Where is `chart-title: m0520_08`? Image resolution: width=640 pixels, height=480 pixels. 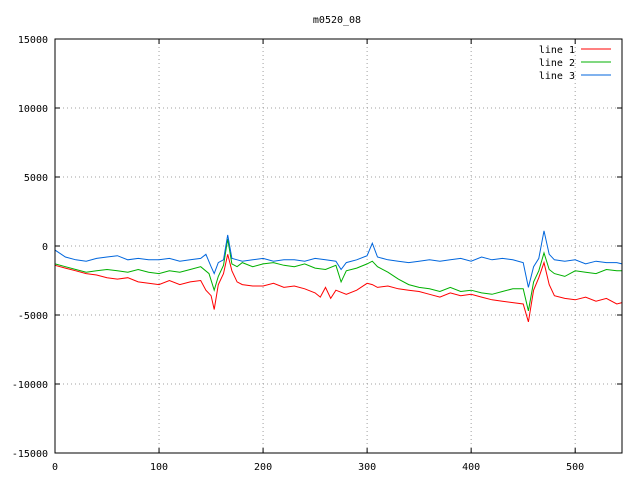 chart-title: m0520_08 is located at coordinates (337, 20).